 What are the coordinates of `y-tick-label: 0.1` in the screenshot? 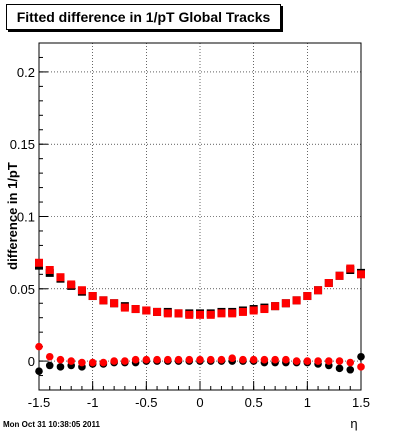 It's located at (26, 217).